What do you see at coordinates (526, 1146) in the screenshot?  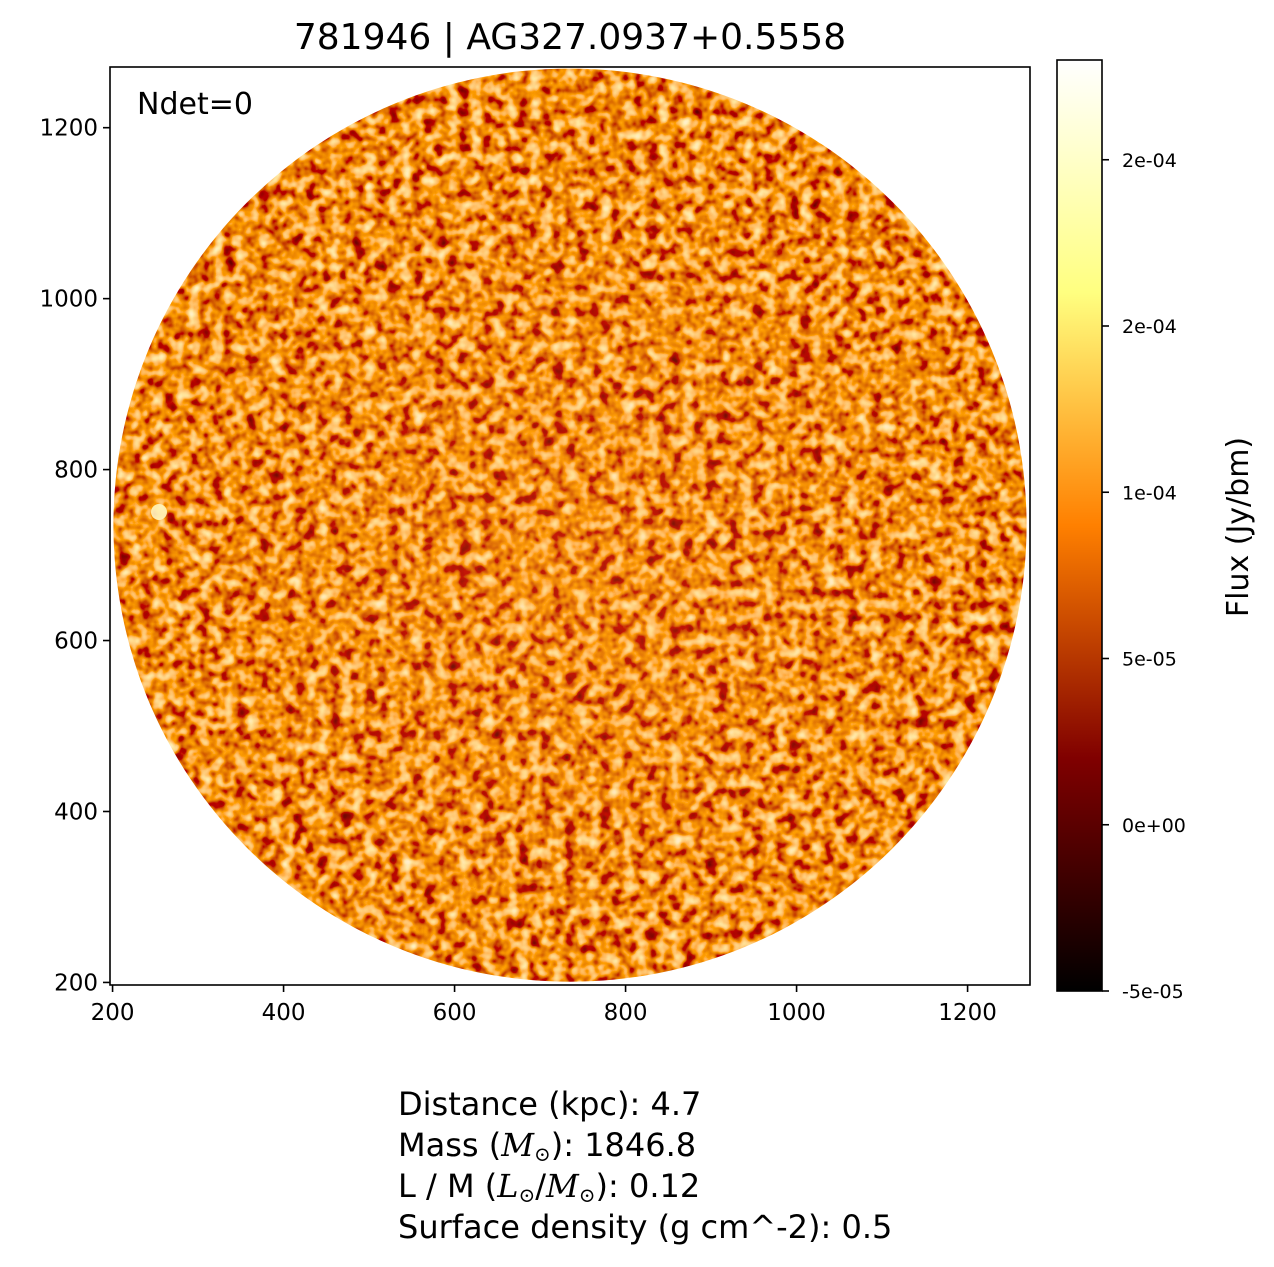 I see `mass-symbol: M⊙` at bounding box center [526, 1146].